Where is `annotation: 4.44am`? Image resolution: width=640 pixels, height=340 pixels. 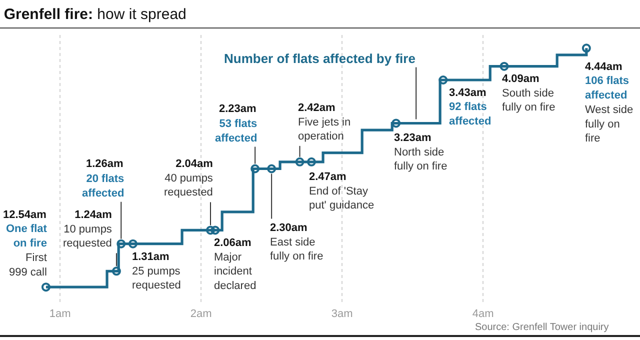 annotation: 4.44am is located at coordinates (604, 67).